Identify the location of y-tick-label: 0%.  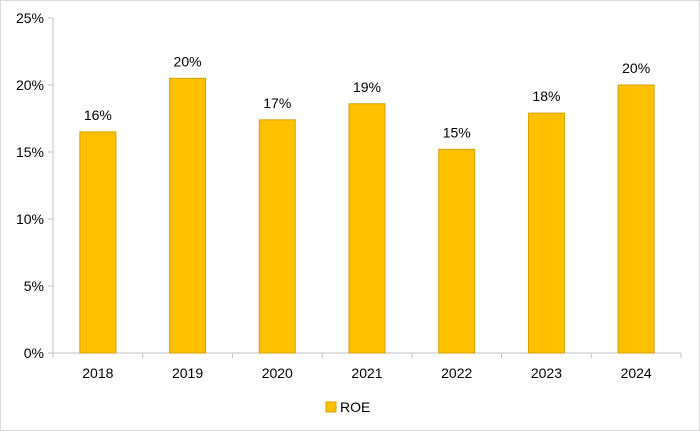
(34, 353).